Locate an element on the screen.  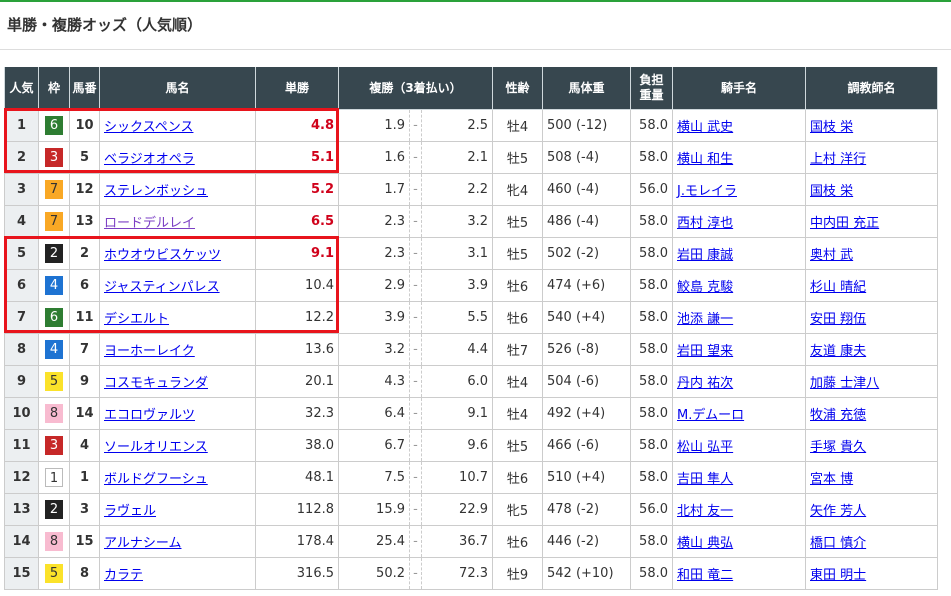
fukusho-min: 3.2 is located at coordinates (374, 349).